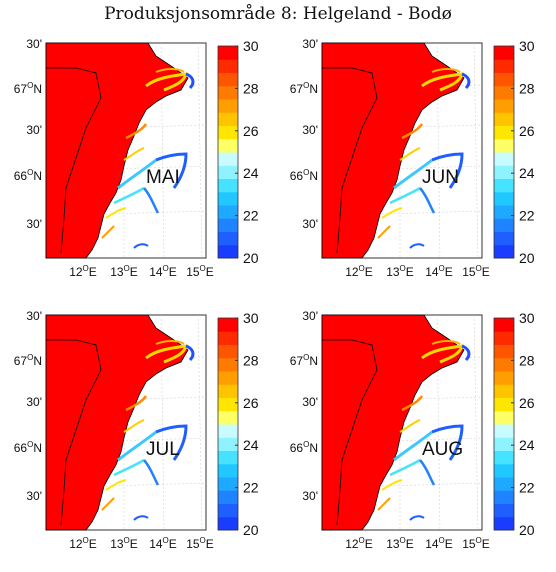 The width and height of the screenshot is (556, 572). What do you see at coordinates (163, 449) in the screenshot?
I see `month-label: JUL` at bounding box center [163, 449].